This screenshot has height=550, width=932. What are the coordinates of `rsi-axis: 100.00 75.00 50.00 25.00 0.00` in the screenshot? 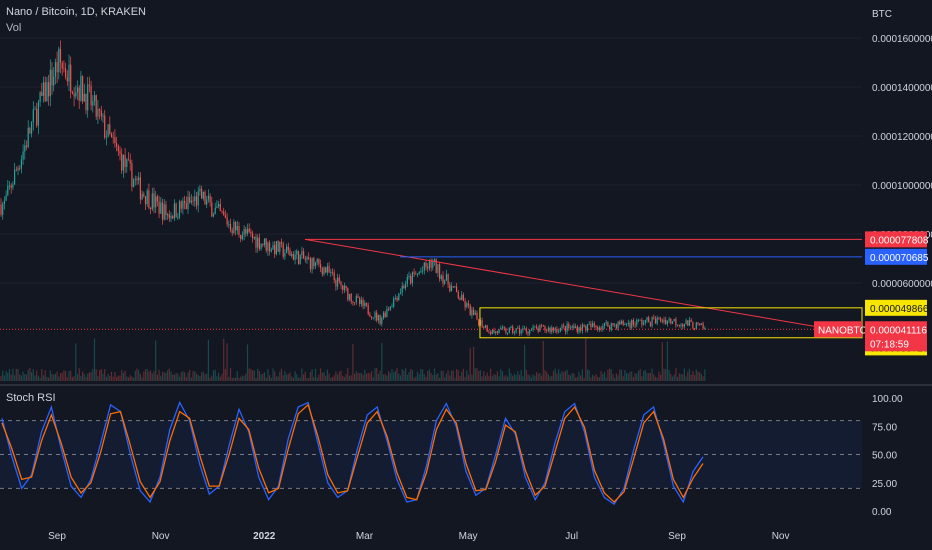 It's located at (887, 456).